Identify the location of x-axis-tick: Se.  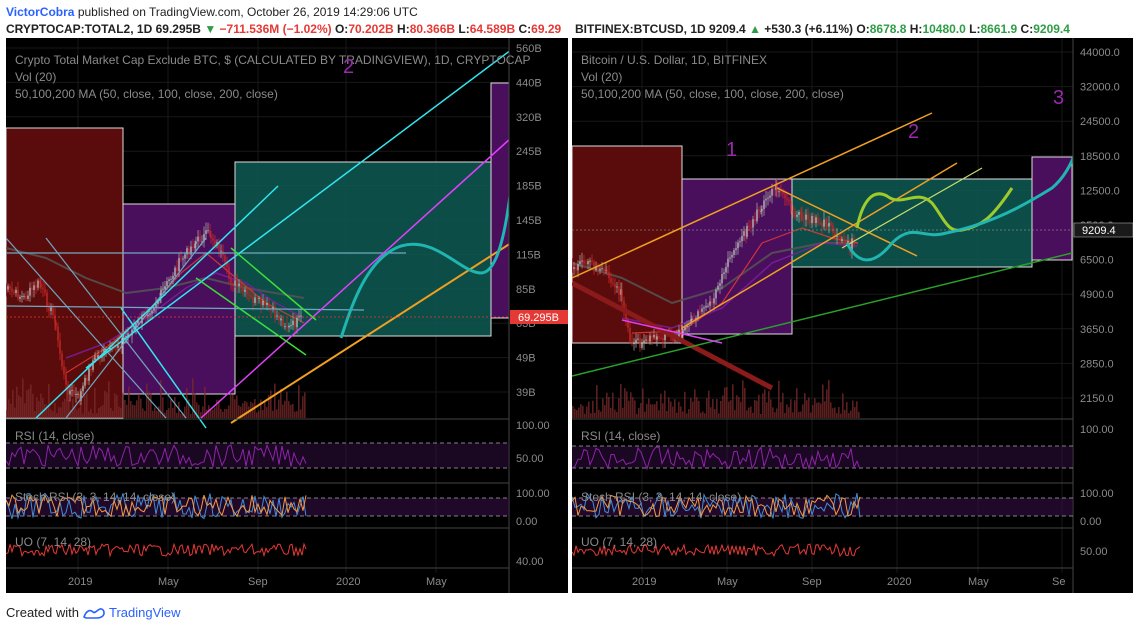
(1058, 582).